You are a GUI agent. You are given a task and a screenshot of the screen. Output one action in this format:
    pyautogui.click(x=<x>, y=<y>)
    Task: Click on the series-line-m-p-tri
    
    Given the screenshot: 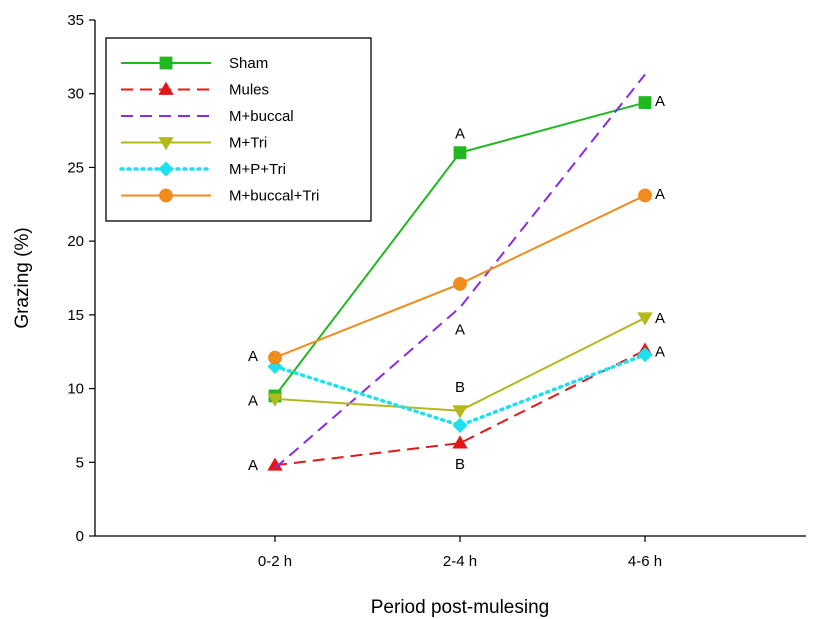 What is the action you would take?
    pyautogui.click(x=460, y=390)
    